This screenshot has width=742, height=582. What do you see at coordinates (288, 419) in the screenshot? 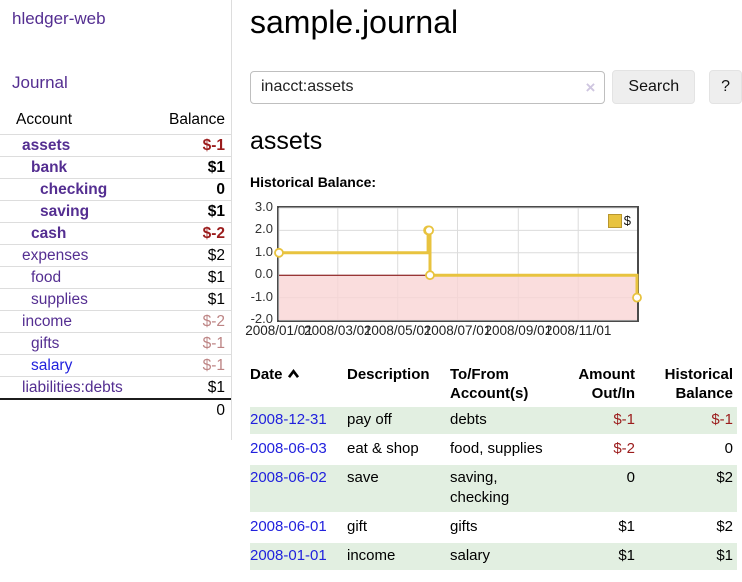
I see `transaction-date-link: 2008-12-31` at bounding box center [288, 419].